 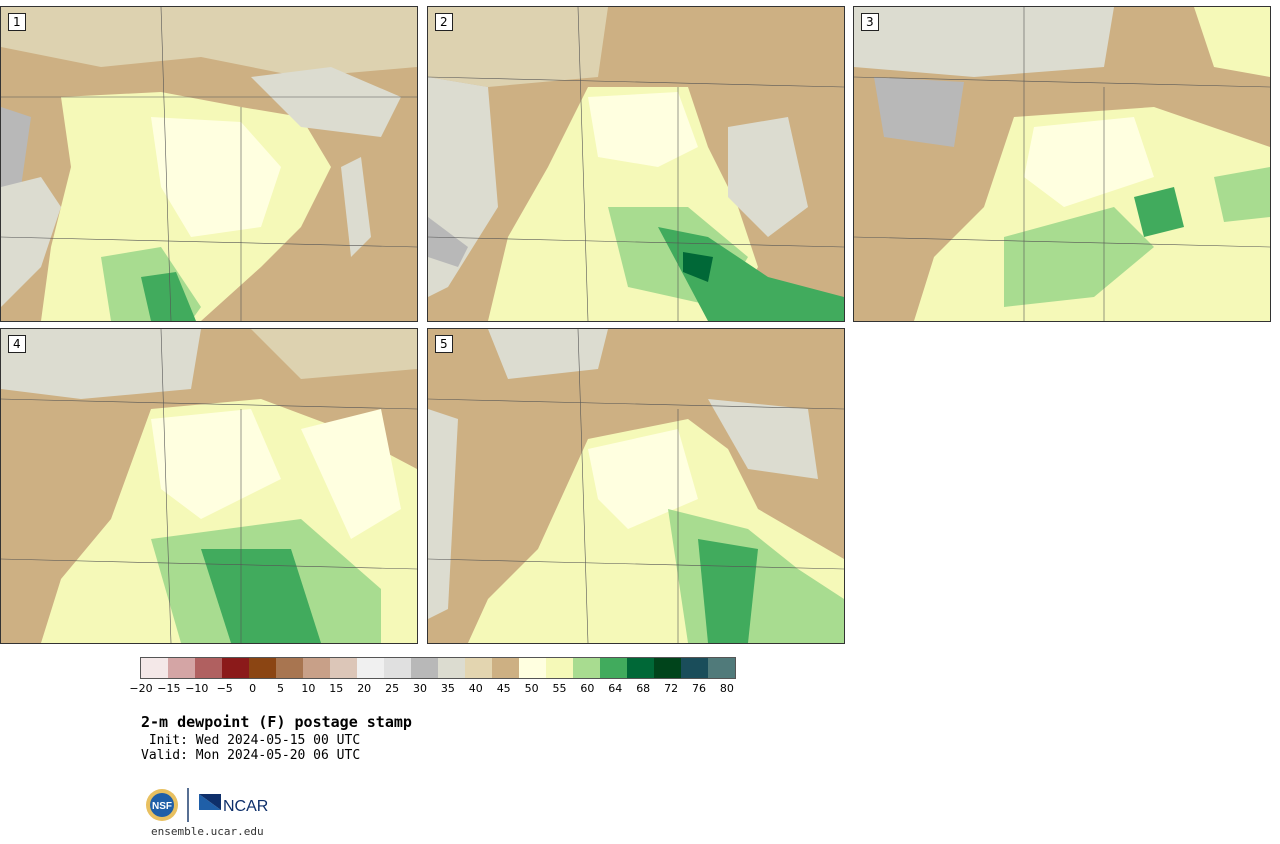 I want to click on init-time: Init: Wed 2024-05-15 00 UTC, so click(x=251, y=740).